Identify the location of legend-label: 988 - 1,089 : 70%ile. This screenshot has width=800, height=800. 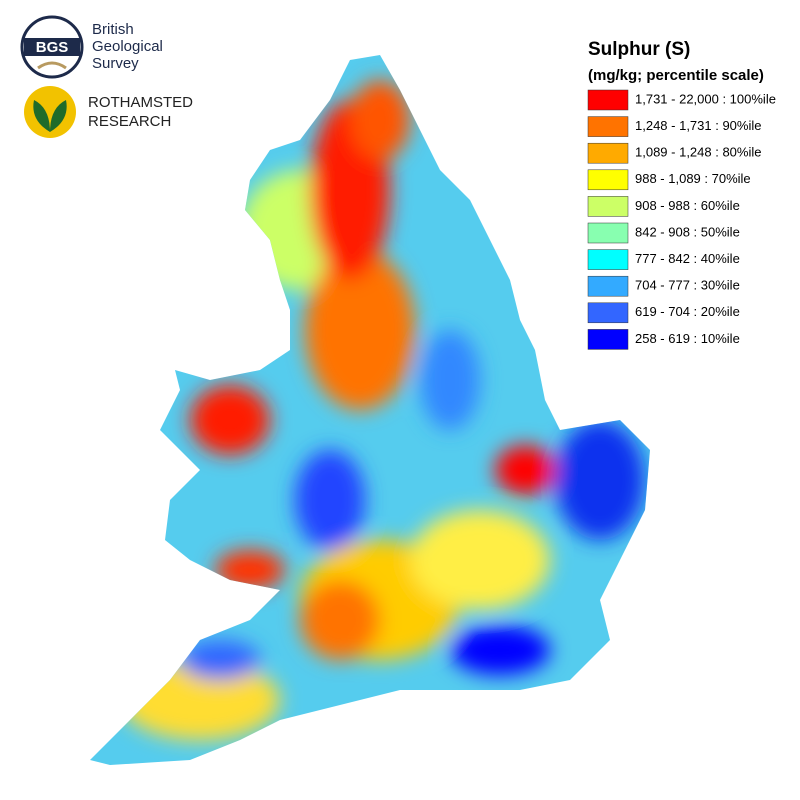
(693, 178).